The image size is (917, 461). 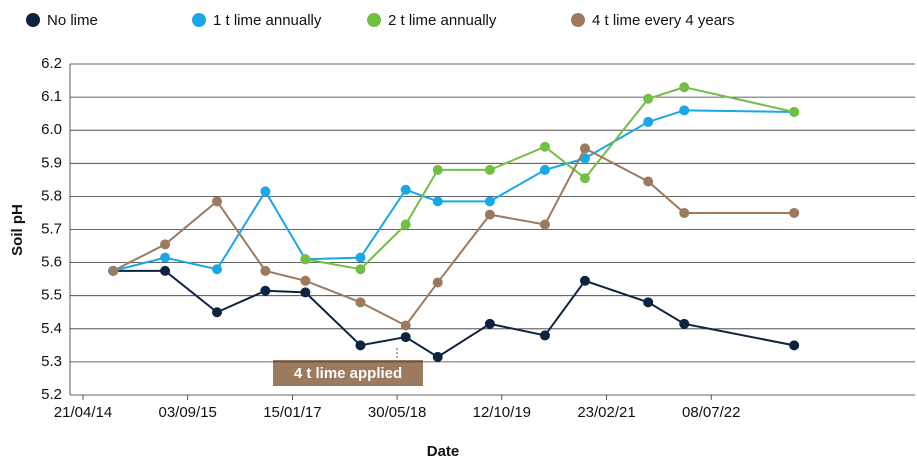 I want to click on y-tick-label: 5.3, so click(x=51, y=361).